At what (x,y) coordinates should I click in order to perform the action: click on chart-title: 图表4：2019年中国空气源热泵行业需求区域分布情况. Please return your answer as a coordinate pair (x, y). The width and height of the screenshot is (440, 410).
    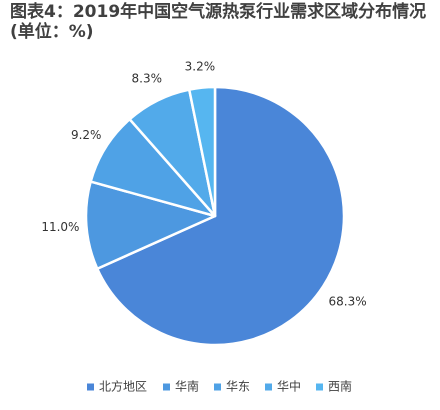
    Looking at the image, I should click on (218, 12).